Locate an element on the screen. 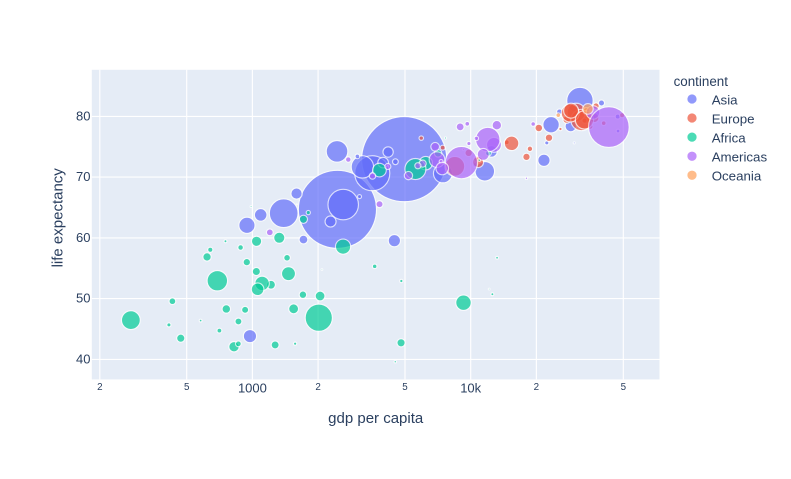 This screenshot has width=791, height=479. svg-text: 40 is located at coordinates (83, 358).